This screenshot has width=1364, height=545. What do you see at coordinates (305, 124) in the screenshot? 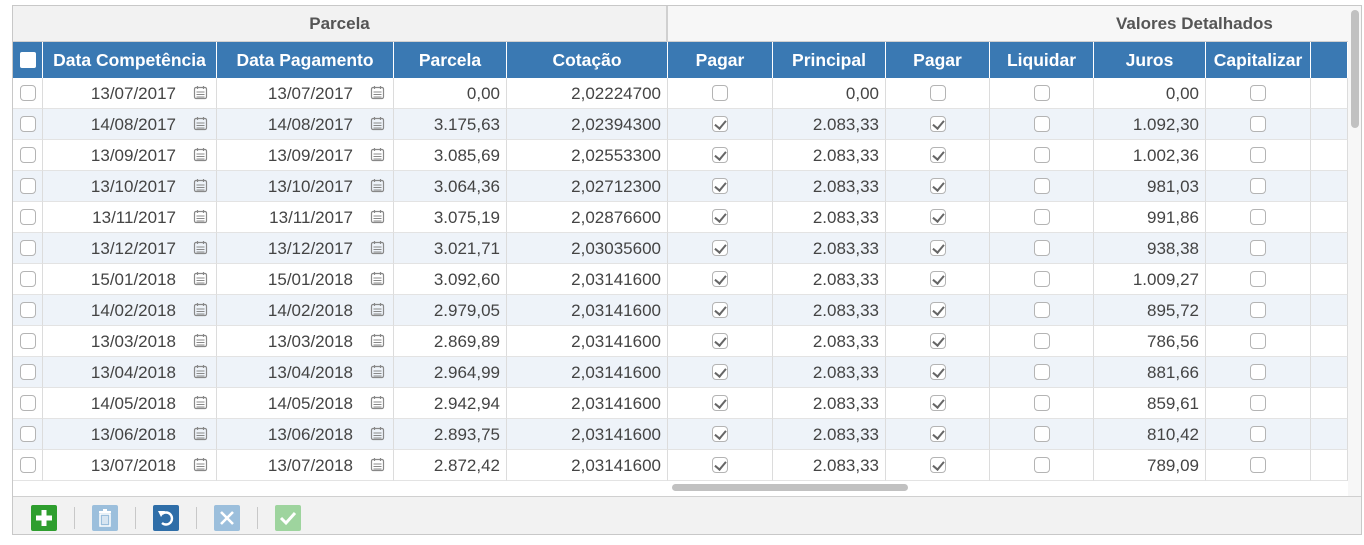
I see `data-pagamento-cell: 14/08/2017` at bounding box center [305, 124].